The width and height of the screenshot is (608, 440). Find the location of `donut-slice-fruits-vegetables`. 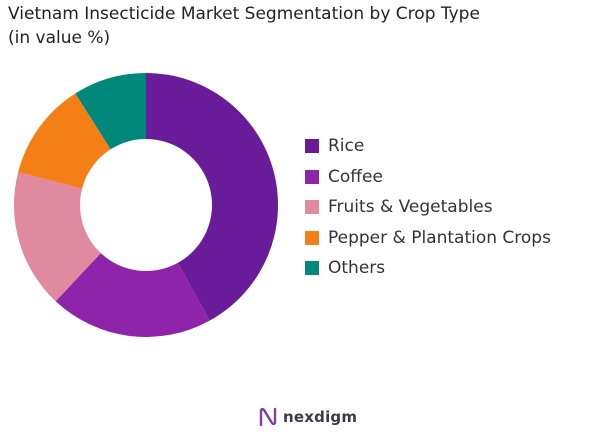

donut-slice-fruits-vegetables is located at coordinates (57, 237).